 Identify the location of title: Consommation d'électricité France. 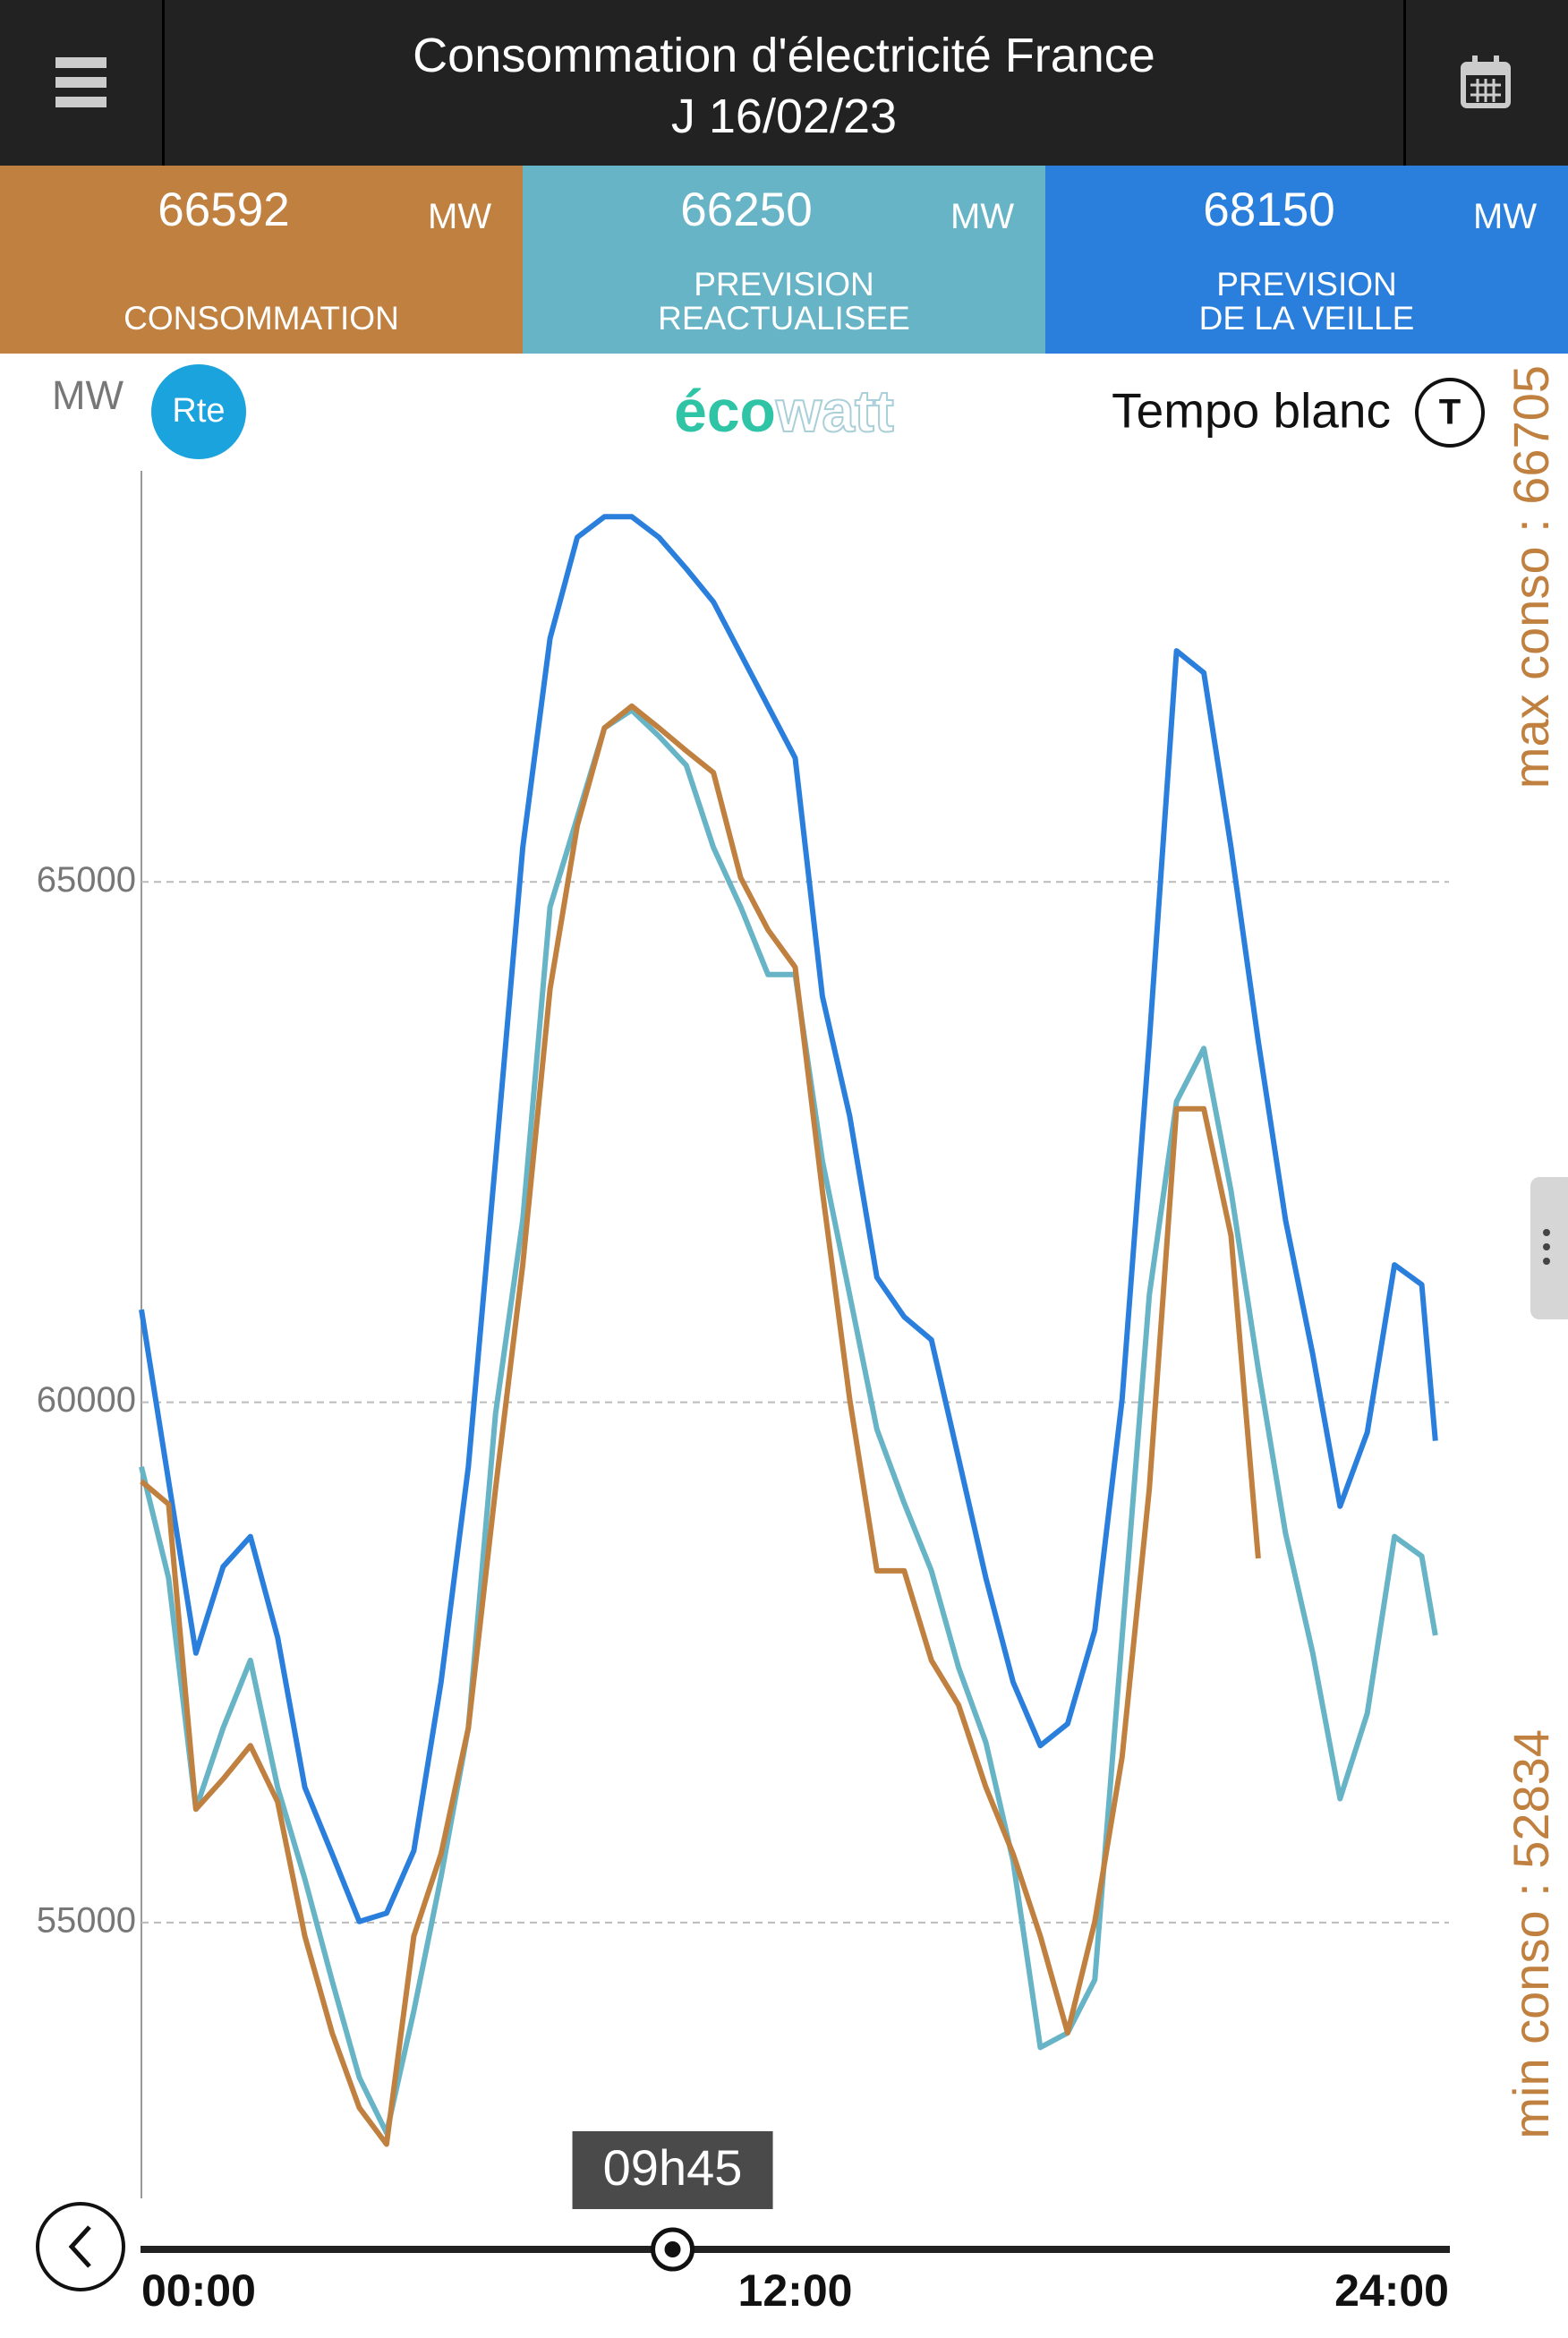
(784, 55).